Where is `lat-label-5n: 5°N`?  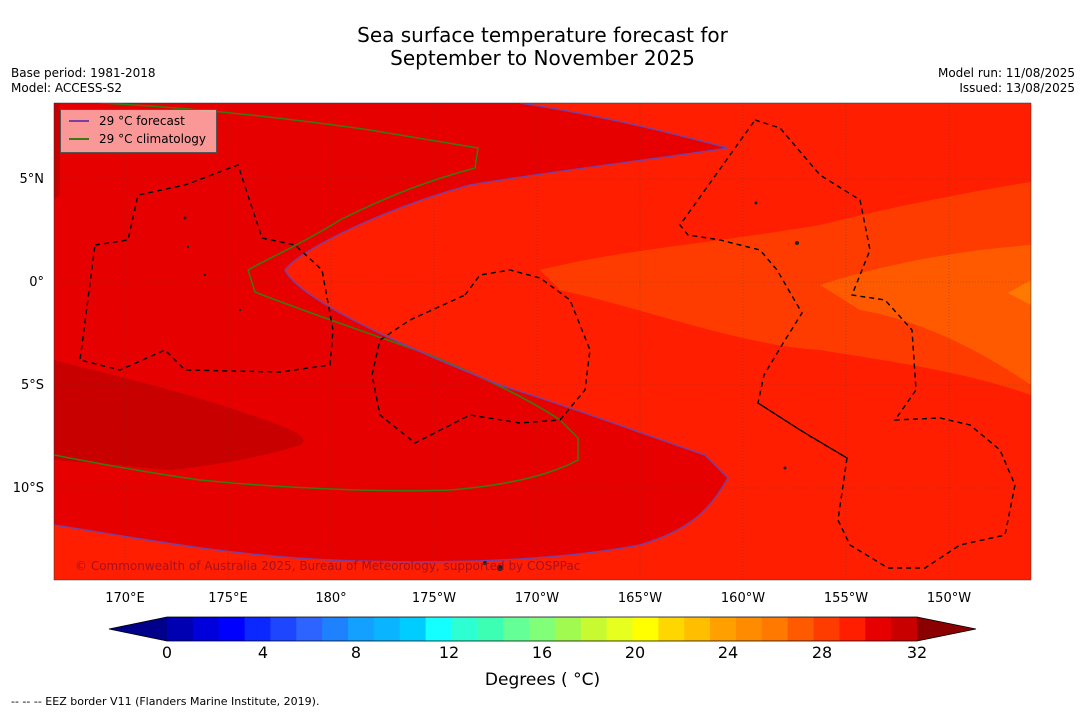 lat-label-5n: 5°N is located at coordinates (32, 179).